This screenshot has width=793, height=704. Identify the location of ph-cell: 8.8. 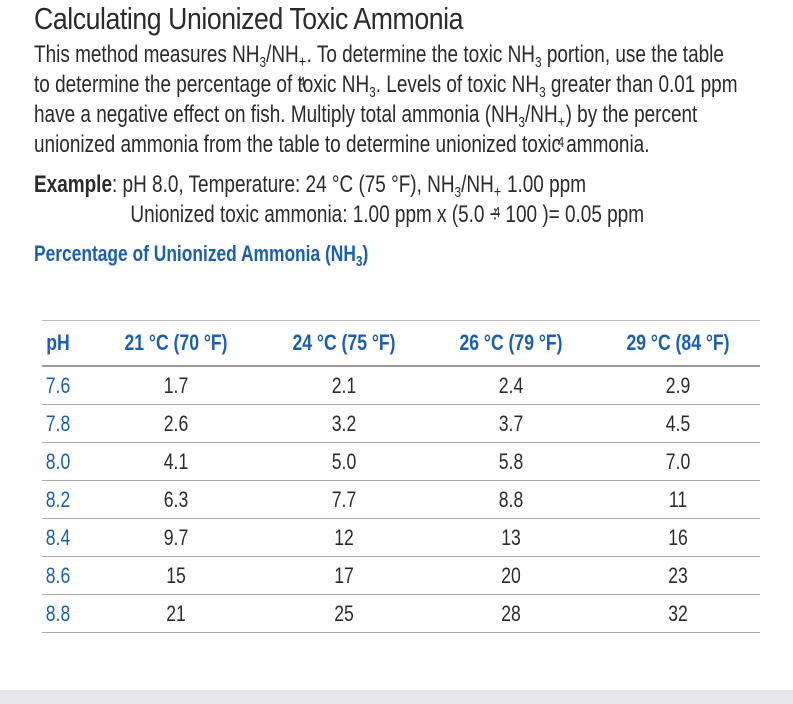
(58, 613).